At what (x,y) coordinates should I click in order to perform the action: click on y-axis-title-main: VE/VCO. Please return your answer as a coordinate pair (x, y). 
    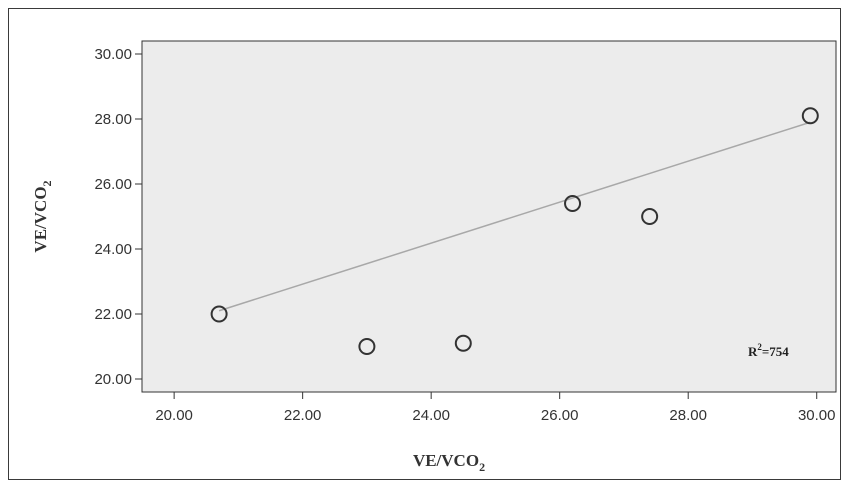
    Looking at the image, I should click on (40, 219).